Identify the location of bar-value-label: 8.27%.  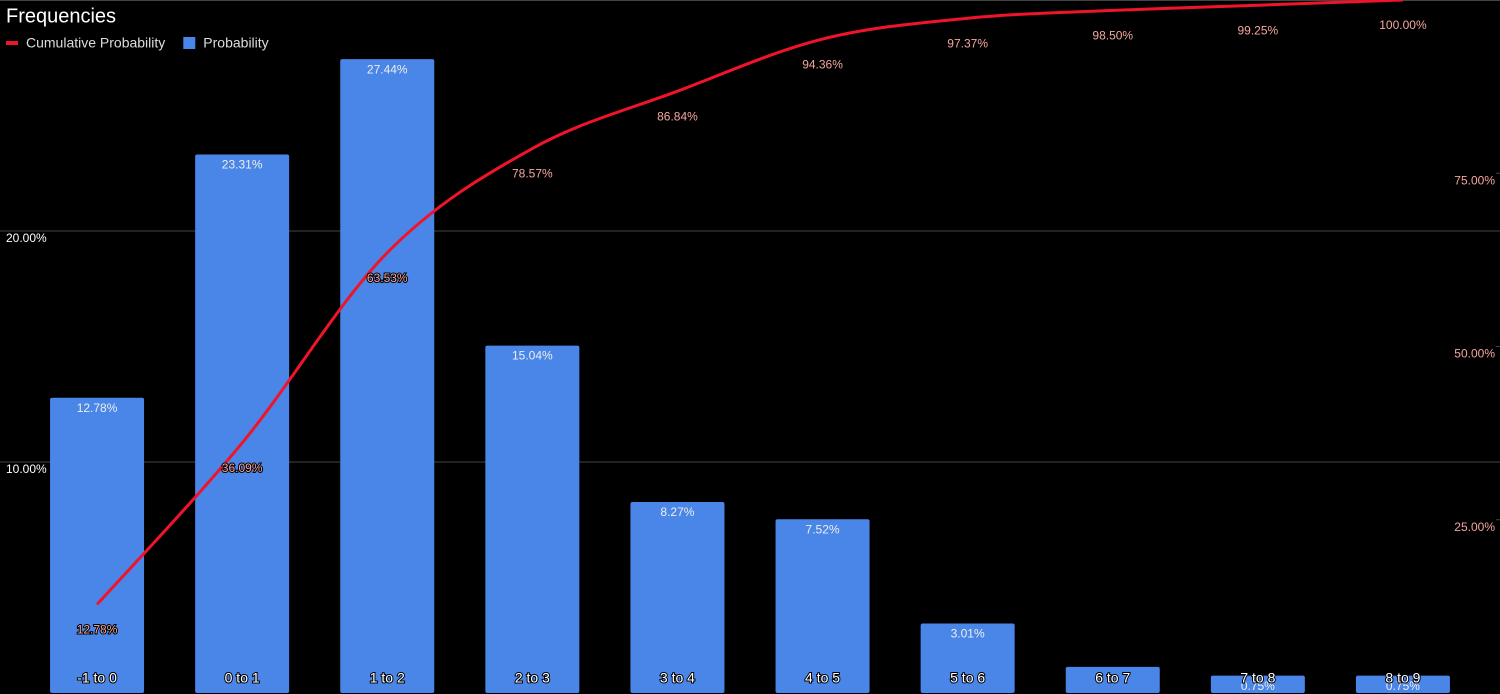
(677, 512).